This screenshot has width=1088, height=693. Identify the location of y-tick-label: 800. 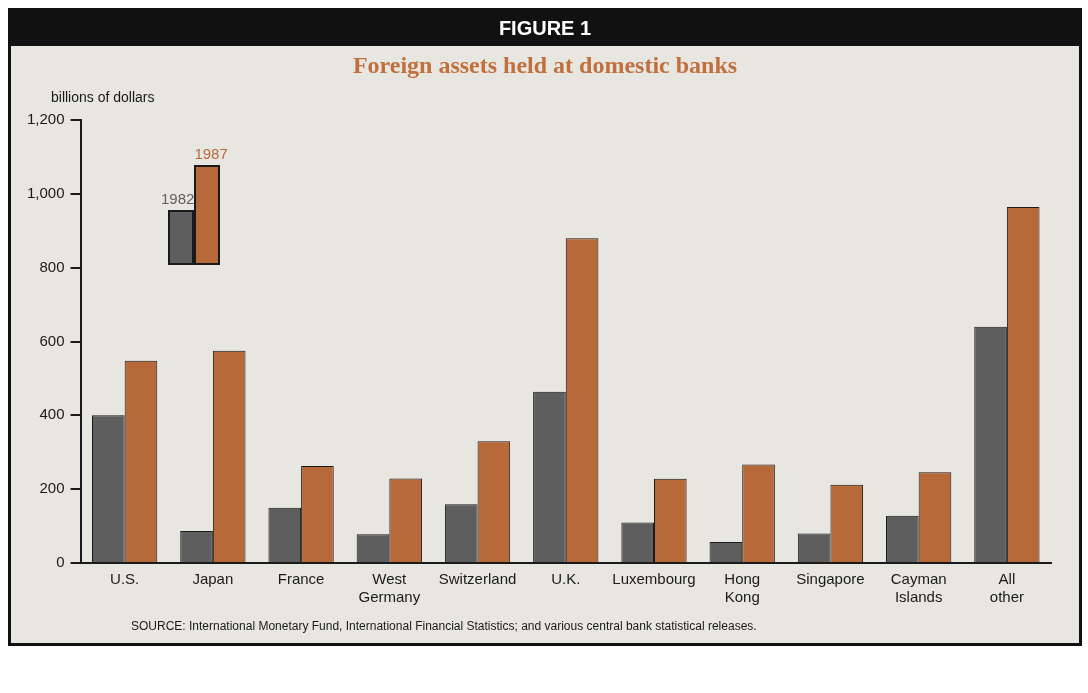
(52, 266).